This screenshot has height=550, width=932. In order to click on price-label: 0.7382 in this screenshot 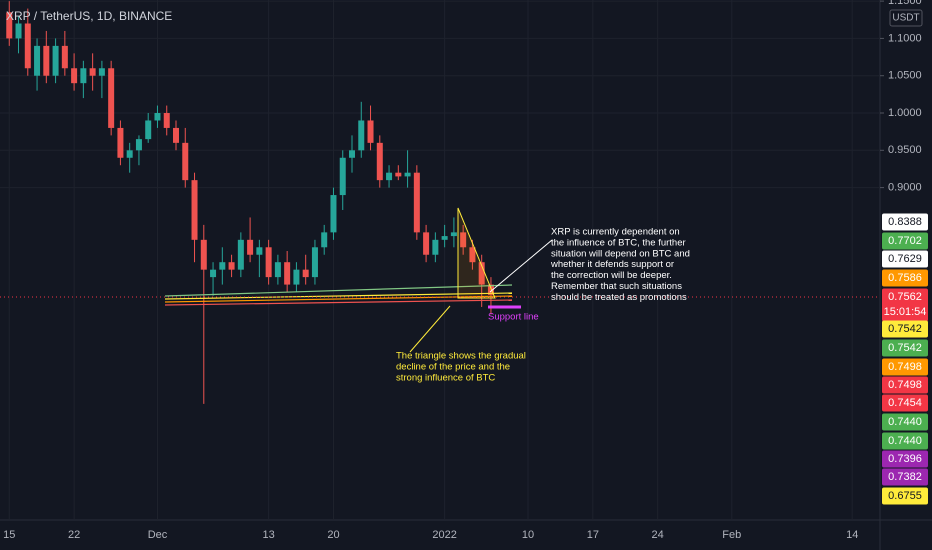, I will do `click(905, 477)`.